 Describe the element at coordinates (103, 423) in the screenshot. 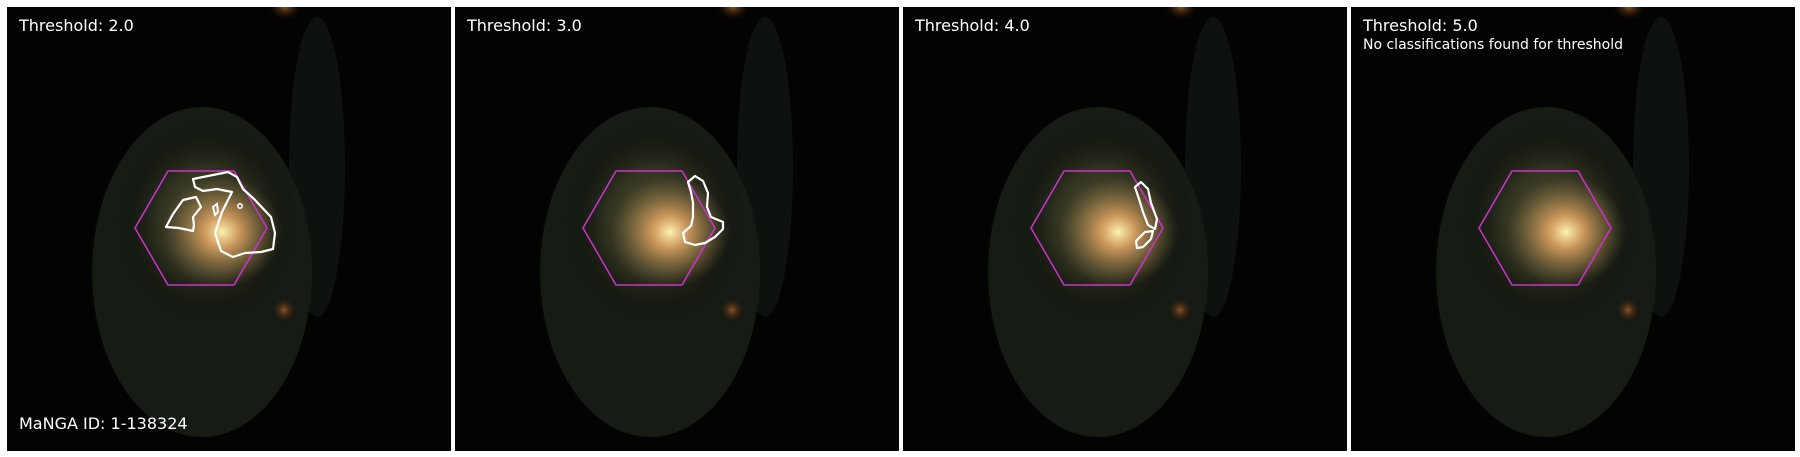

I see `manga-id-label: MaNGA ID: 1-138324` at that location.